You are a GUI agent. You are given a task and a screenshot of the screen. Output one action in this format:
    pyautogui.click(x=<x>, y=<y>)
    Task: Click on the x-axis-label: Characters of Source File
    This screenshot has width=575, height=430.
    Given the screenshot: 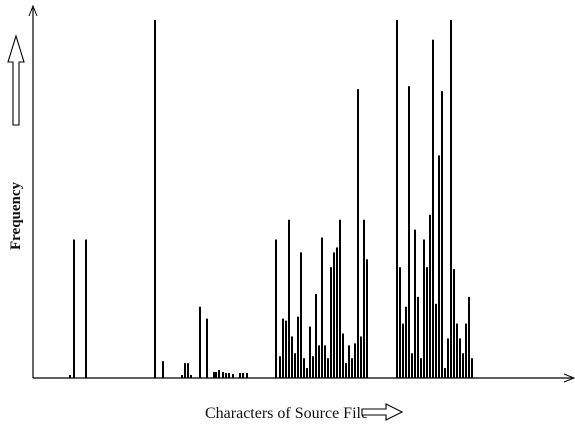 What is the action you would take?
    pyautogui.click(x=286, y=413)
    